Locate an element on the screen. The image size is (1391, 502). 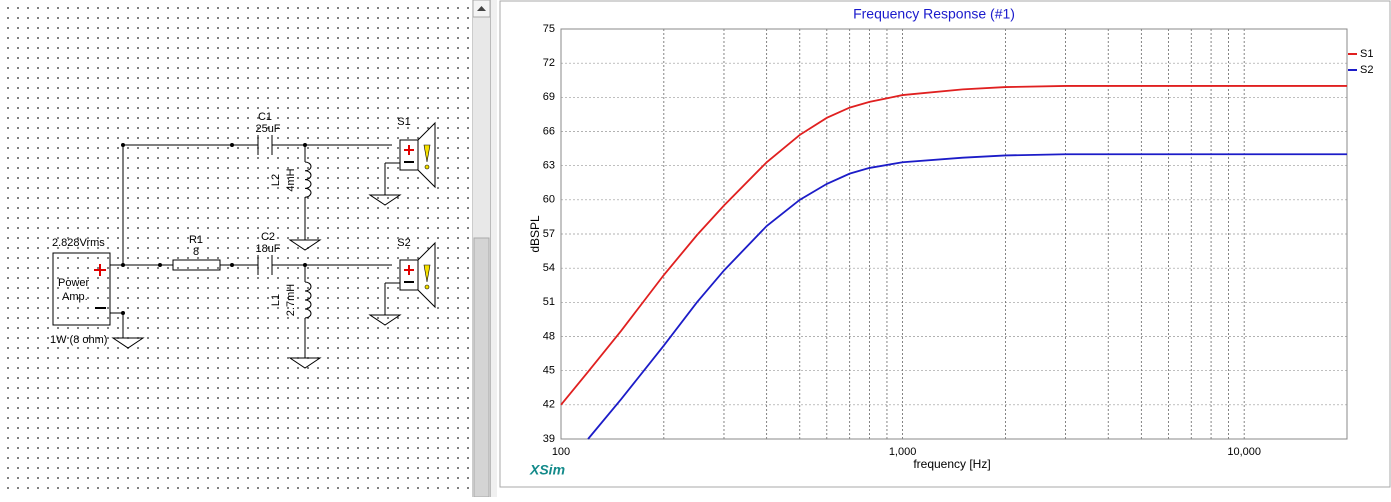
component-value: 2.7mH is located at coordinates (291, 300).